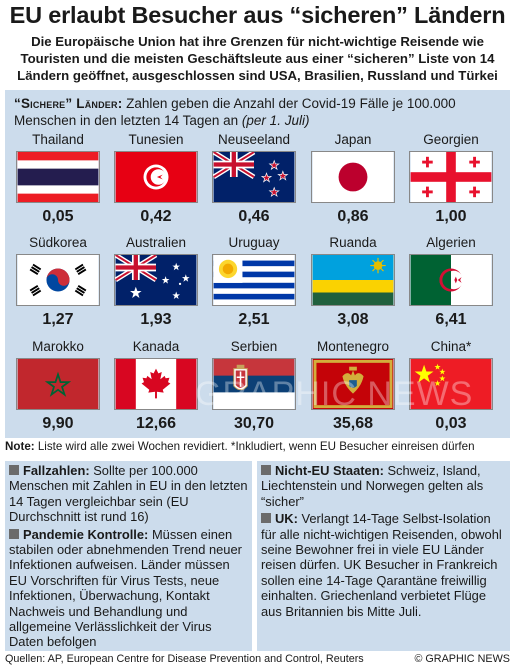 The height and width of the screenshot is (669, 515). Describe the element at coordinates (254, 242) in the screenshot. I see `country-name: Uruguay` at that location.